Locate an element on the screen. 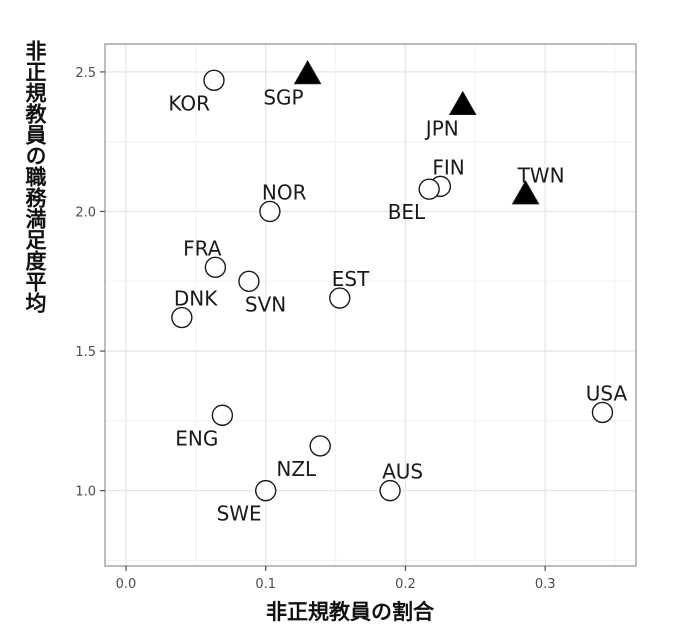  point-twn-label: TWN is located at coordinates (541, 176).